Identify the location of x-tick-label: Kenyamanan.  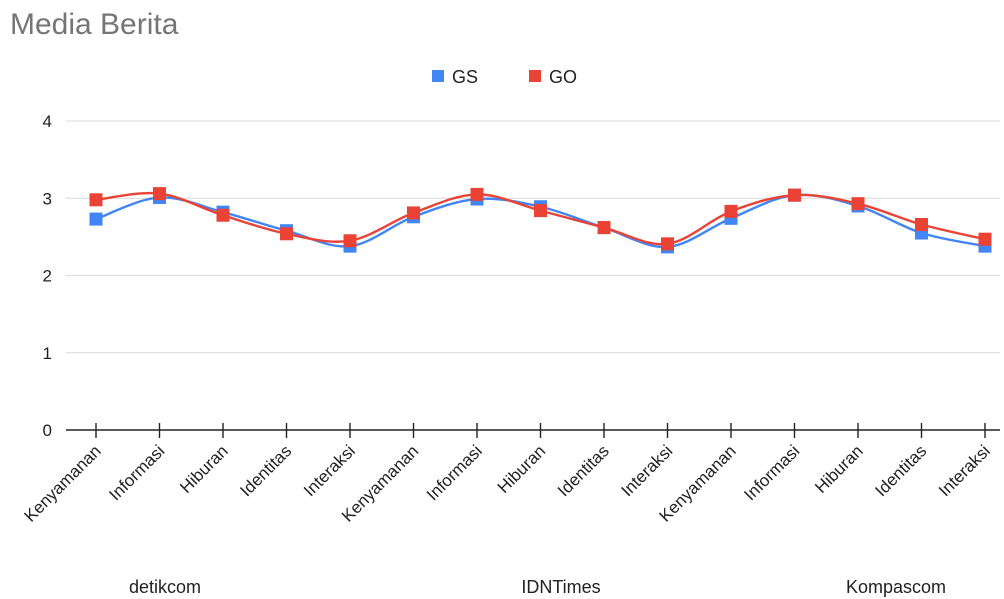
(63, 483).